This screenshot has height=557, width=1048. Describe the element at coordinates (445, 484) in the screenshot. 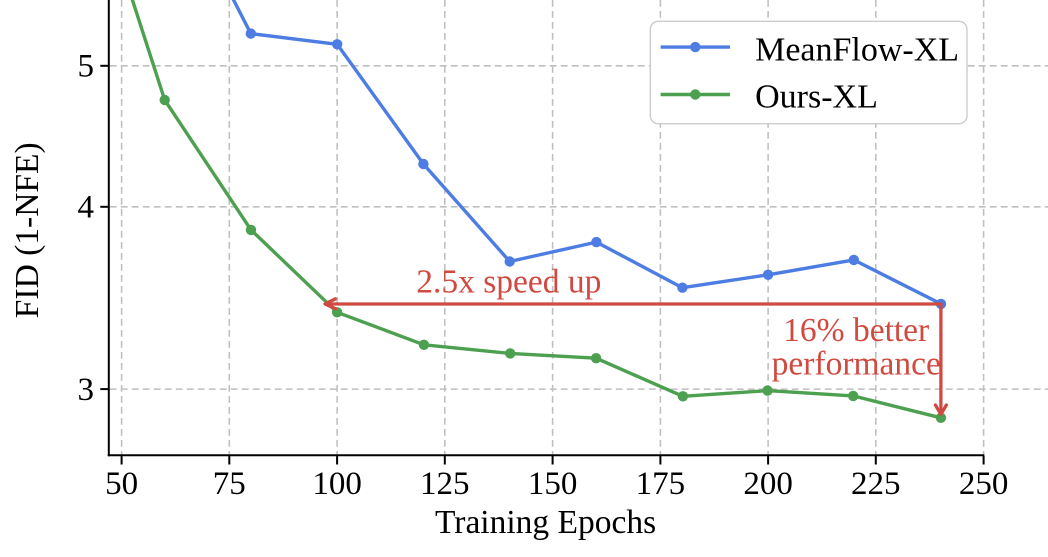

I see `svg-text: 125` at that location.